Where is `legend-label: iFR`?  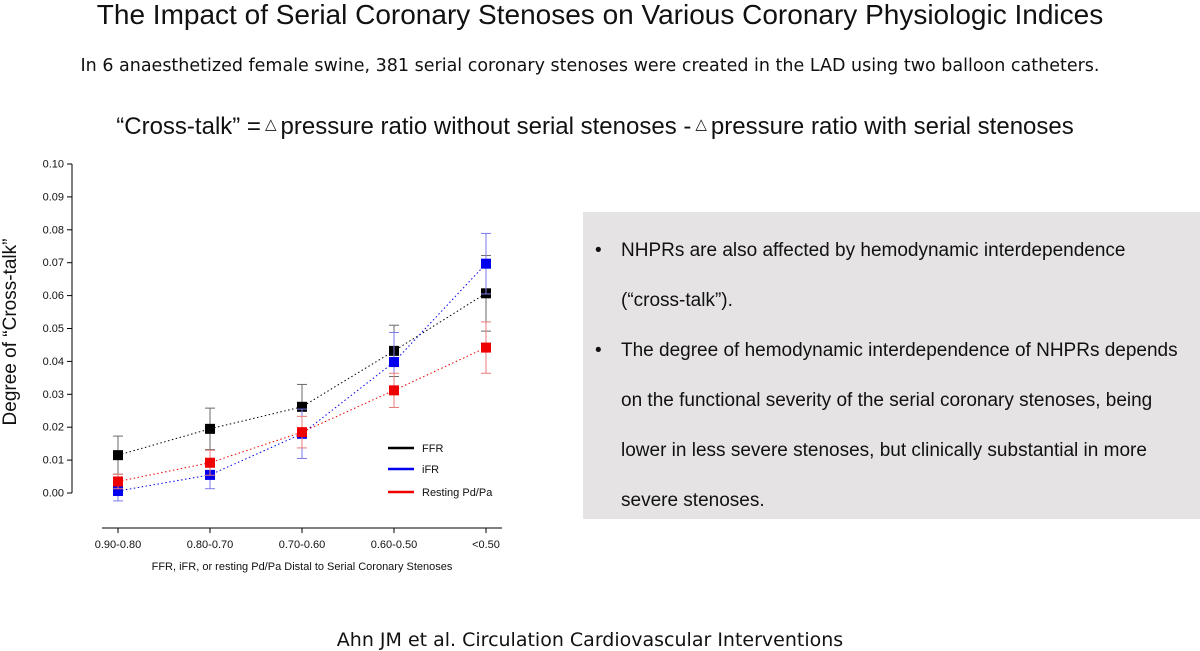 legend-label: iFR is located at coordinates (430, 470).